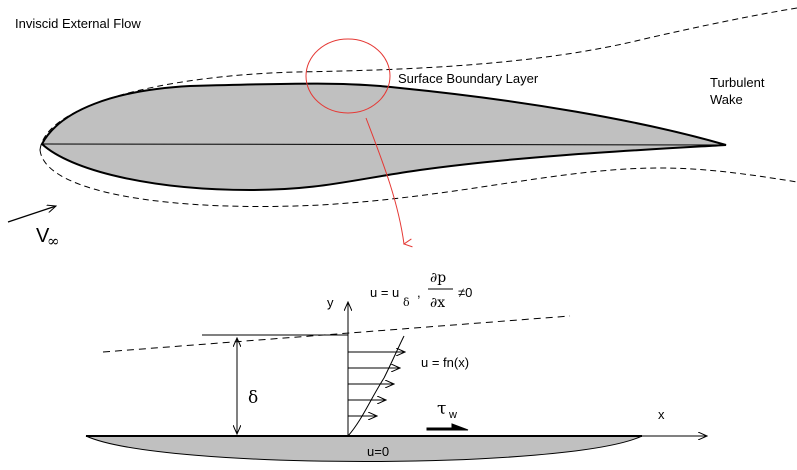  Describe the element at coordinates (384, 292) in the screenshot. I see `edge-condition-lhs: u = u` at that location.